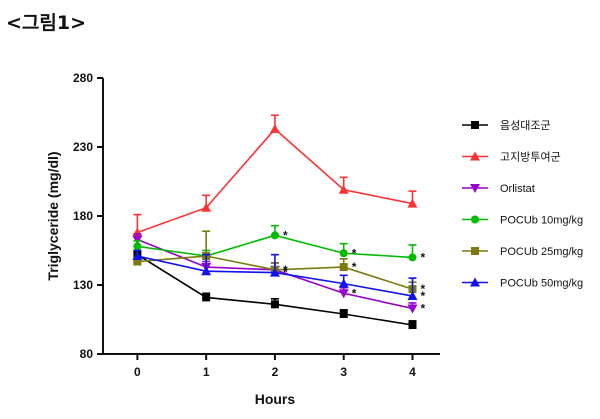 The width and height of the screenshot is (600, 419). I want to click on legend-label: POCUb 10mg/kg, so click(541, 221).